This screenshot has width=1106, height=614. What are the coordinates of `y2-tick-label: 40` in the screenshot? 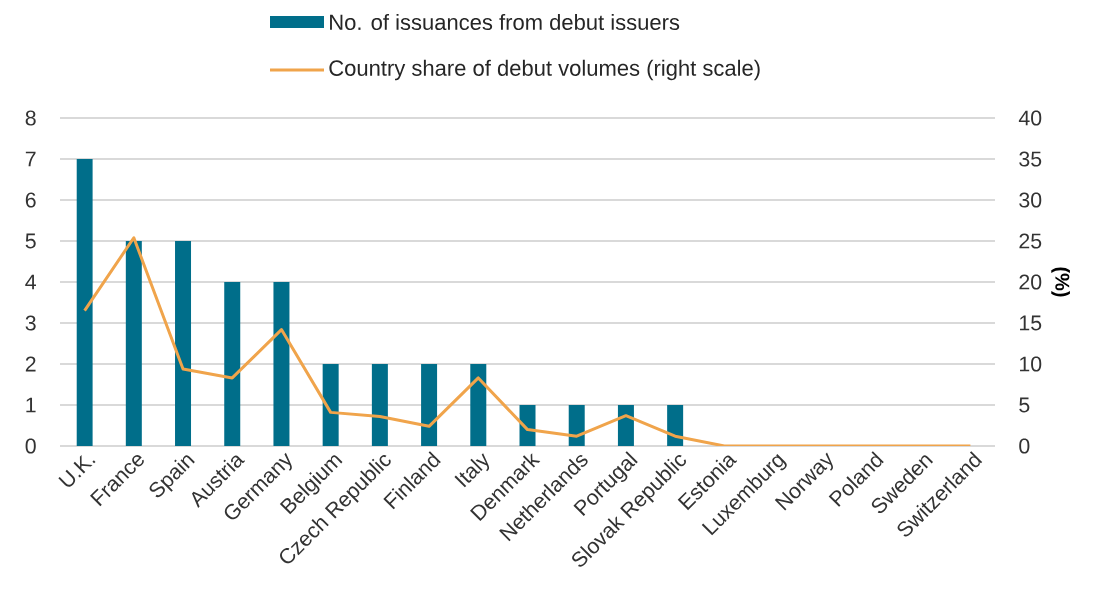 It's located at (1030, 118).